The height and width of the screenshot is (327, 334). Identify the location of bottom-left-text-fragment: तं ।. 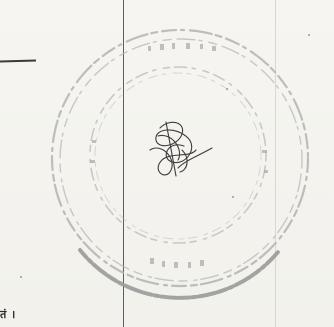
(8, 314).